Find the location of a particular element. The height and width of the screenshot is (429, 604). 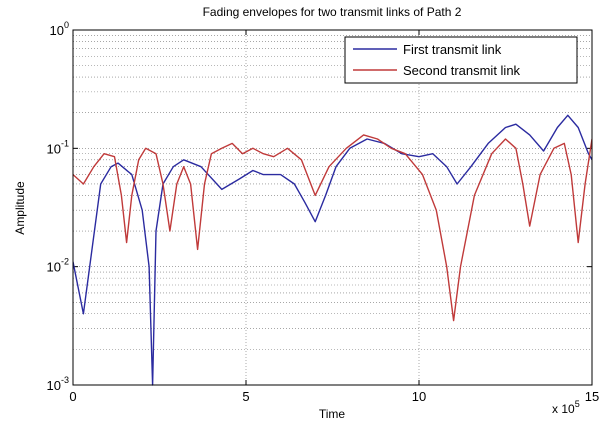

x-tick-label: 10 is located at coordinates (419, 396).